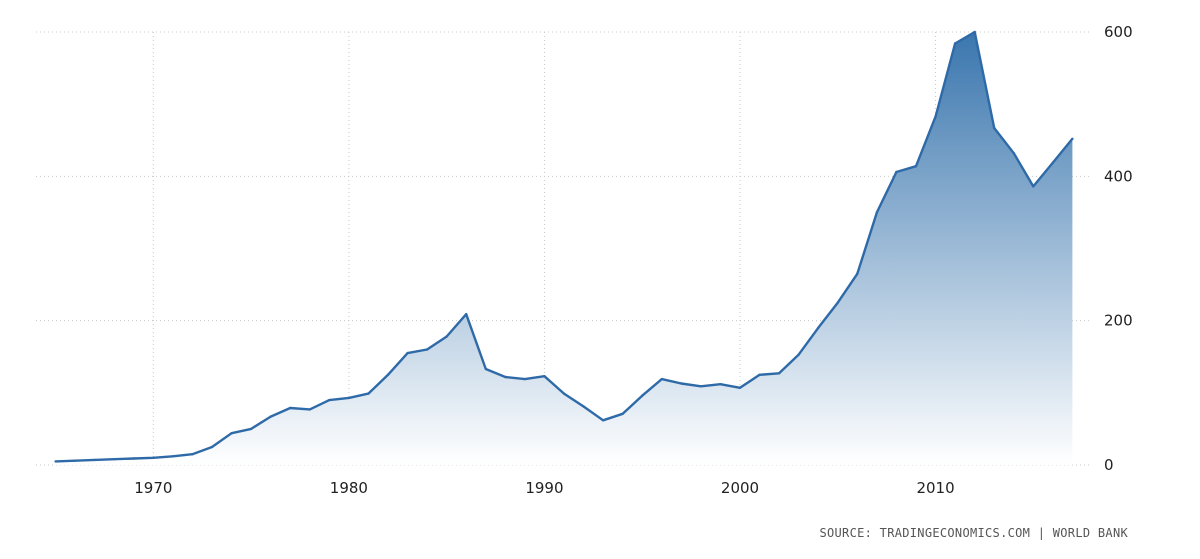  I want to click on data-point-1984, so click(427, 349).